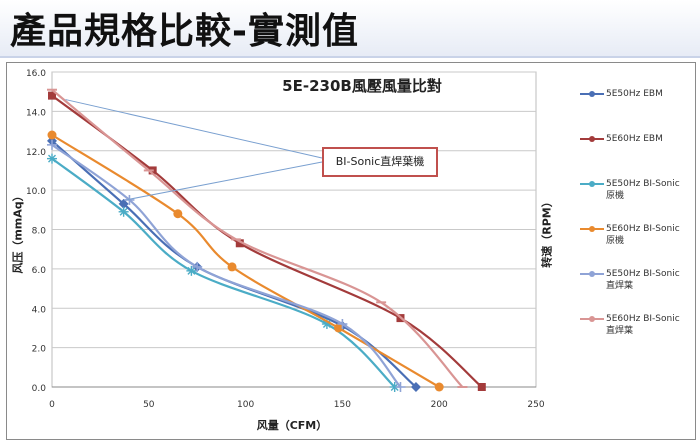 Image resolution: width=700 pixels, height=445 pixels. What do you see at coordinates (643, 190) in the screenshot?
I see `legend-label: 5E50Hz BI-Sonic 原機` at bounding box center [643, 190].